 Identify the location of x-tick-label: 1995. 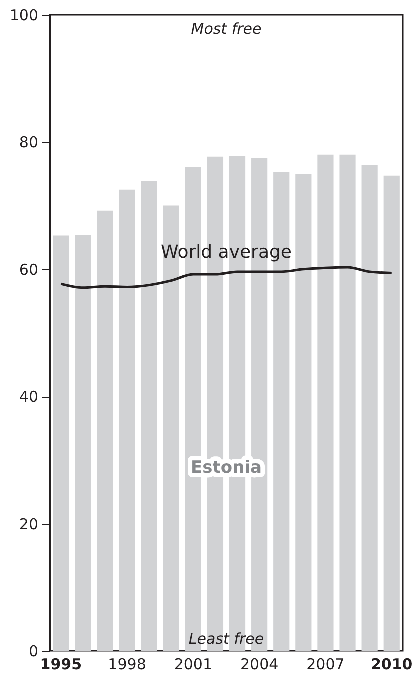
(61, 665).